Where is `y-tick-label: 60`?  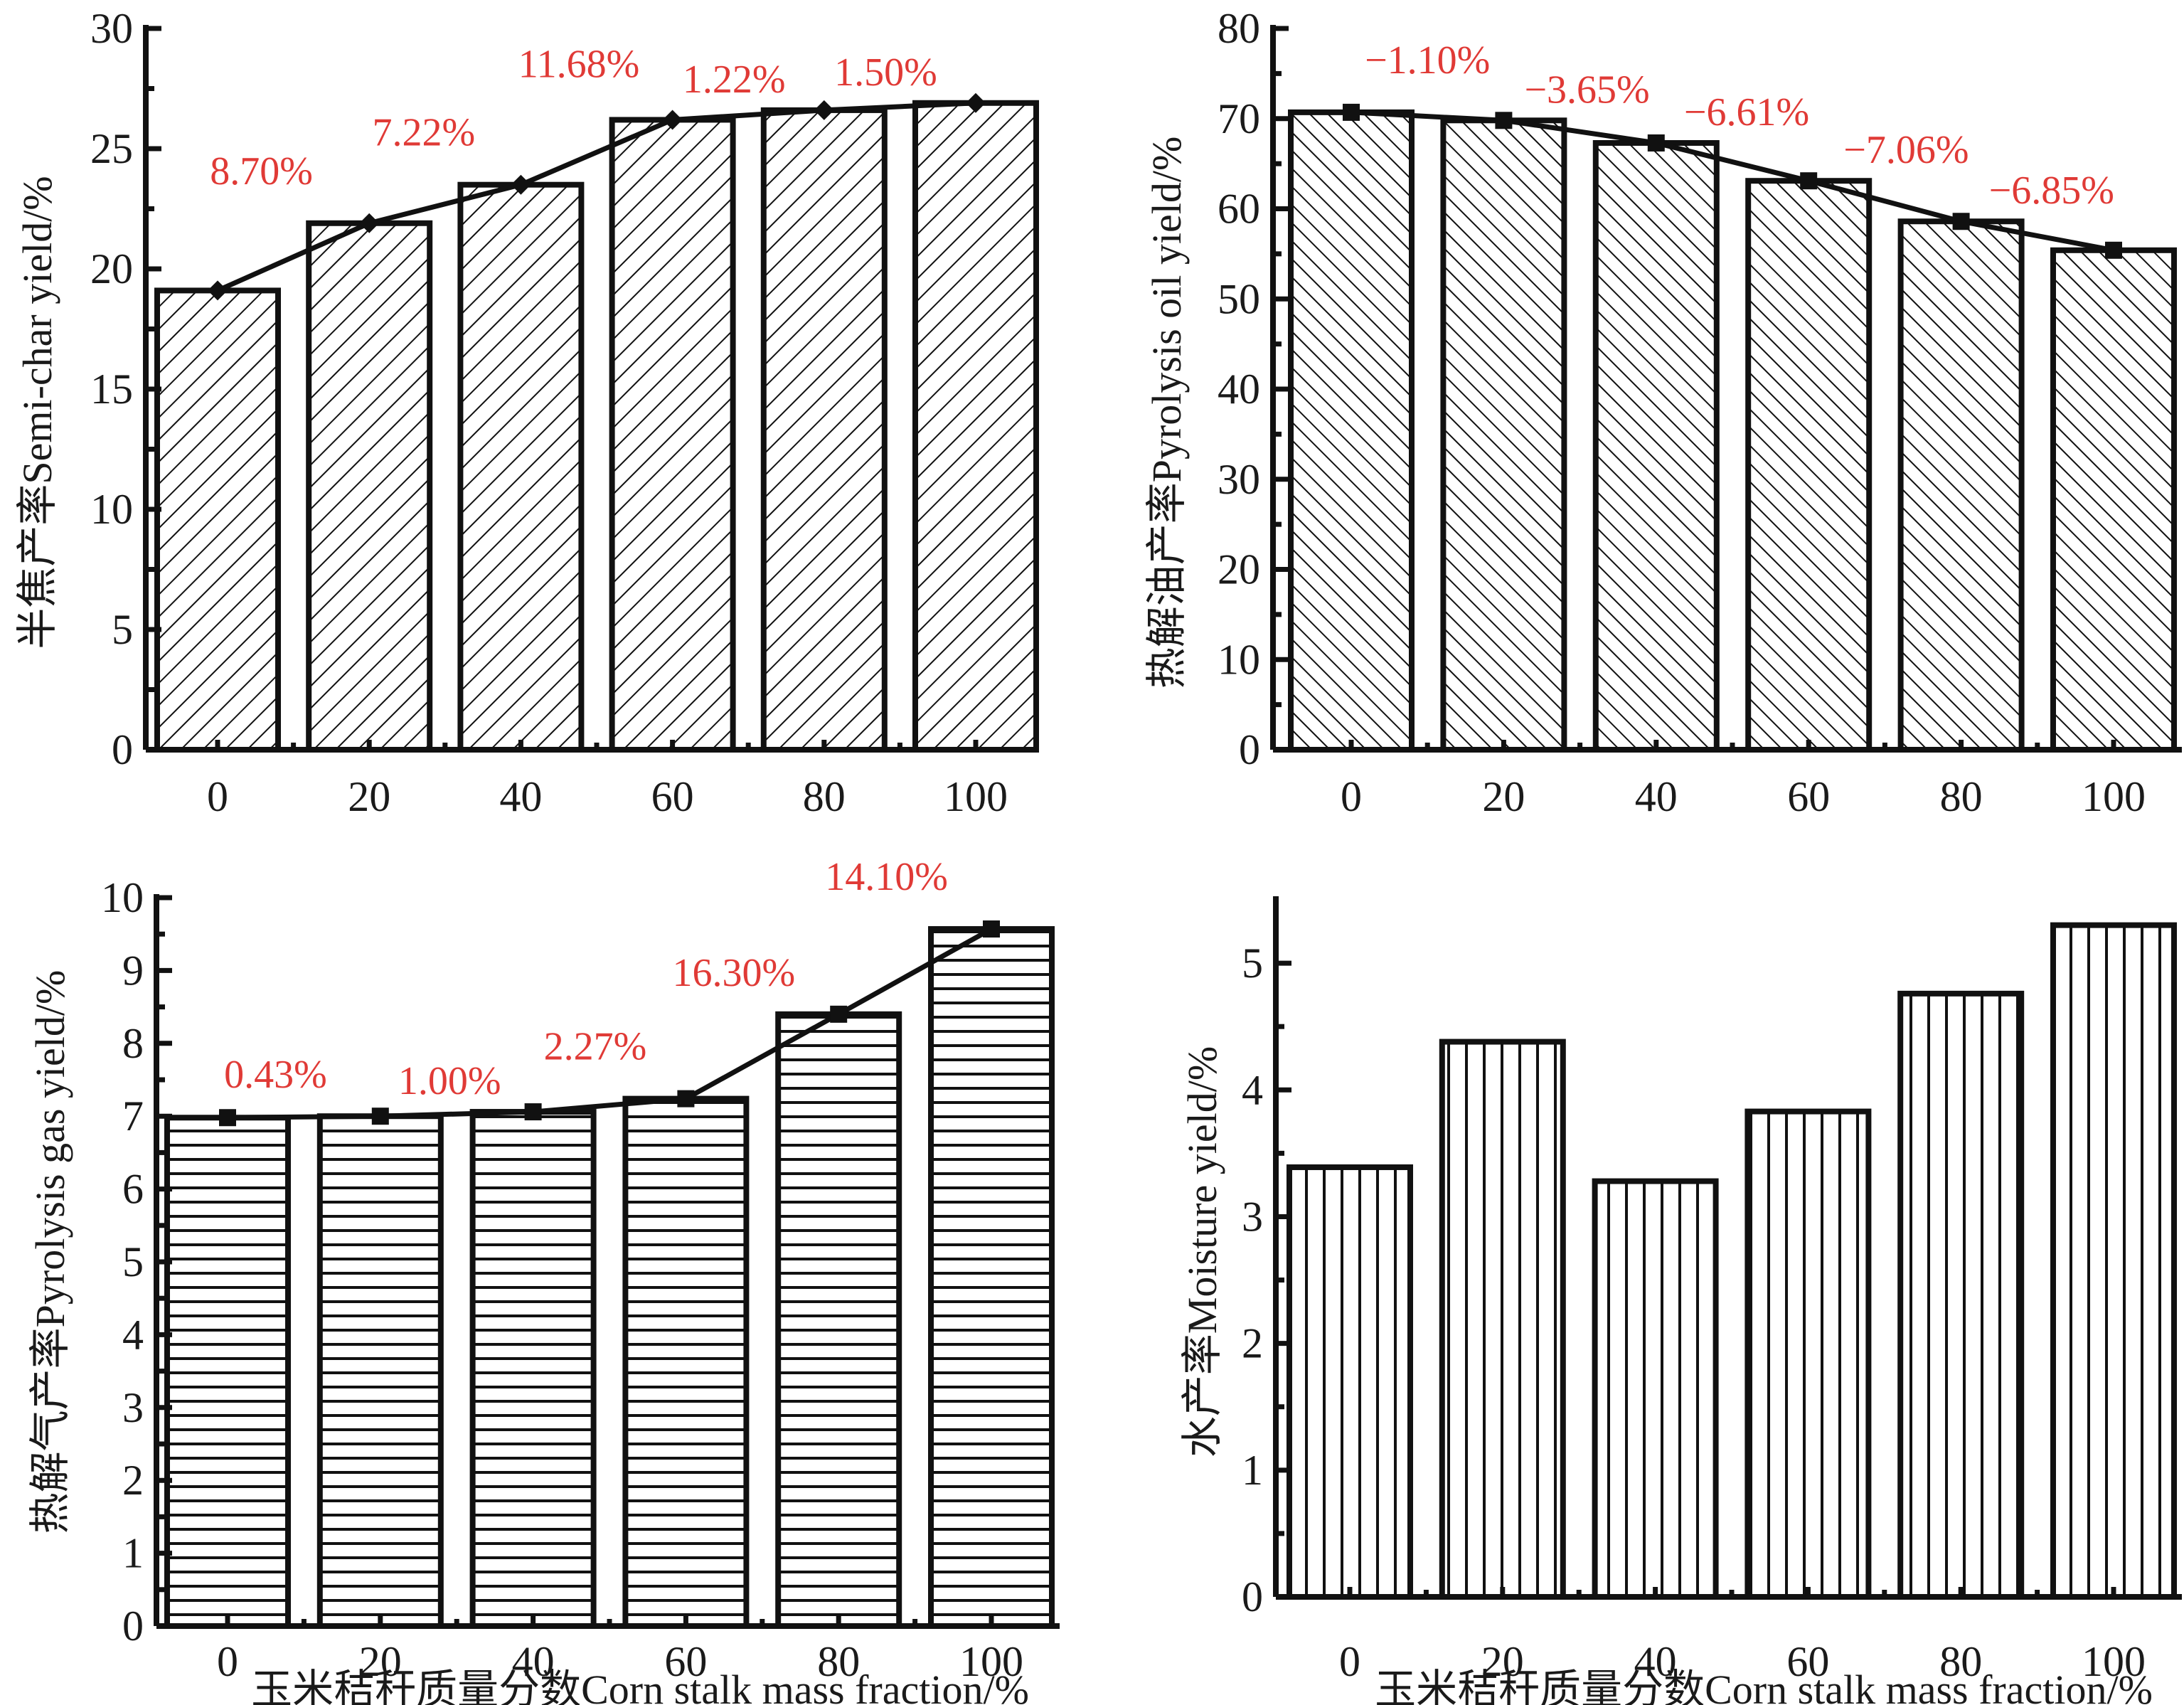 y-tick-label: 60 is located at coordinates (1239, 209).